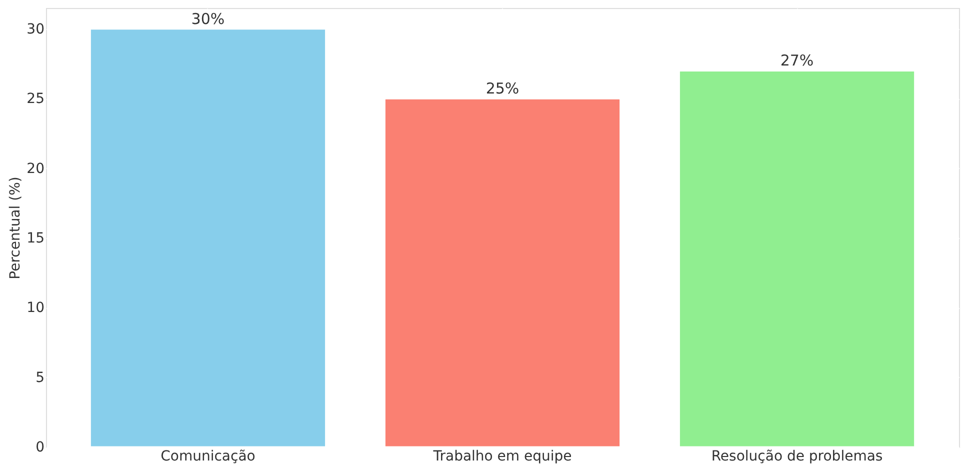 Image resolution: width=967 pixels, height=471 pixels. What do you see at coordinates (797, 456) in the screenshot?
I see `x-tick-label: Resolução de problemas` at bounding box center [797, 456].